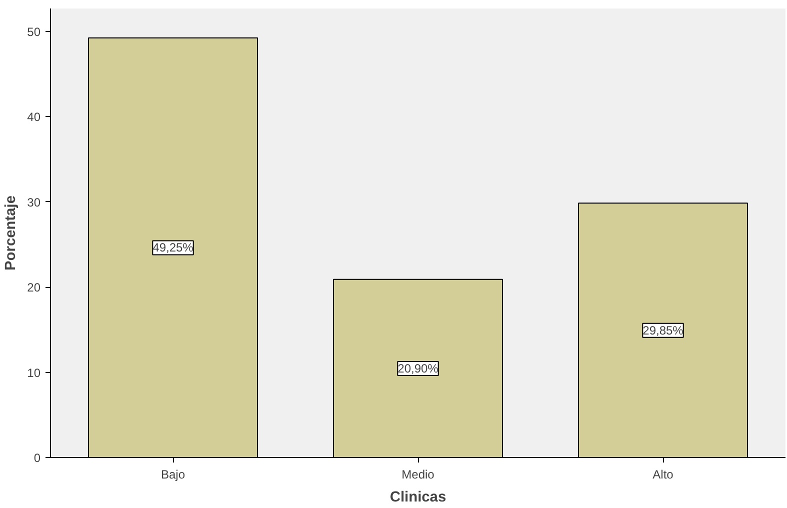  What do you see at coordinates (418, 368) in the screenshot?
I see `data-label: 20,90%` at bounding box center [418, 368].